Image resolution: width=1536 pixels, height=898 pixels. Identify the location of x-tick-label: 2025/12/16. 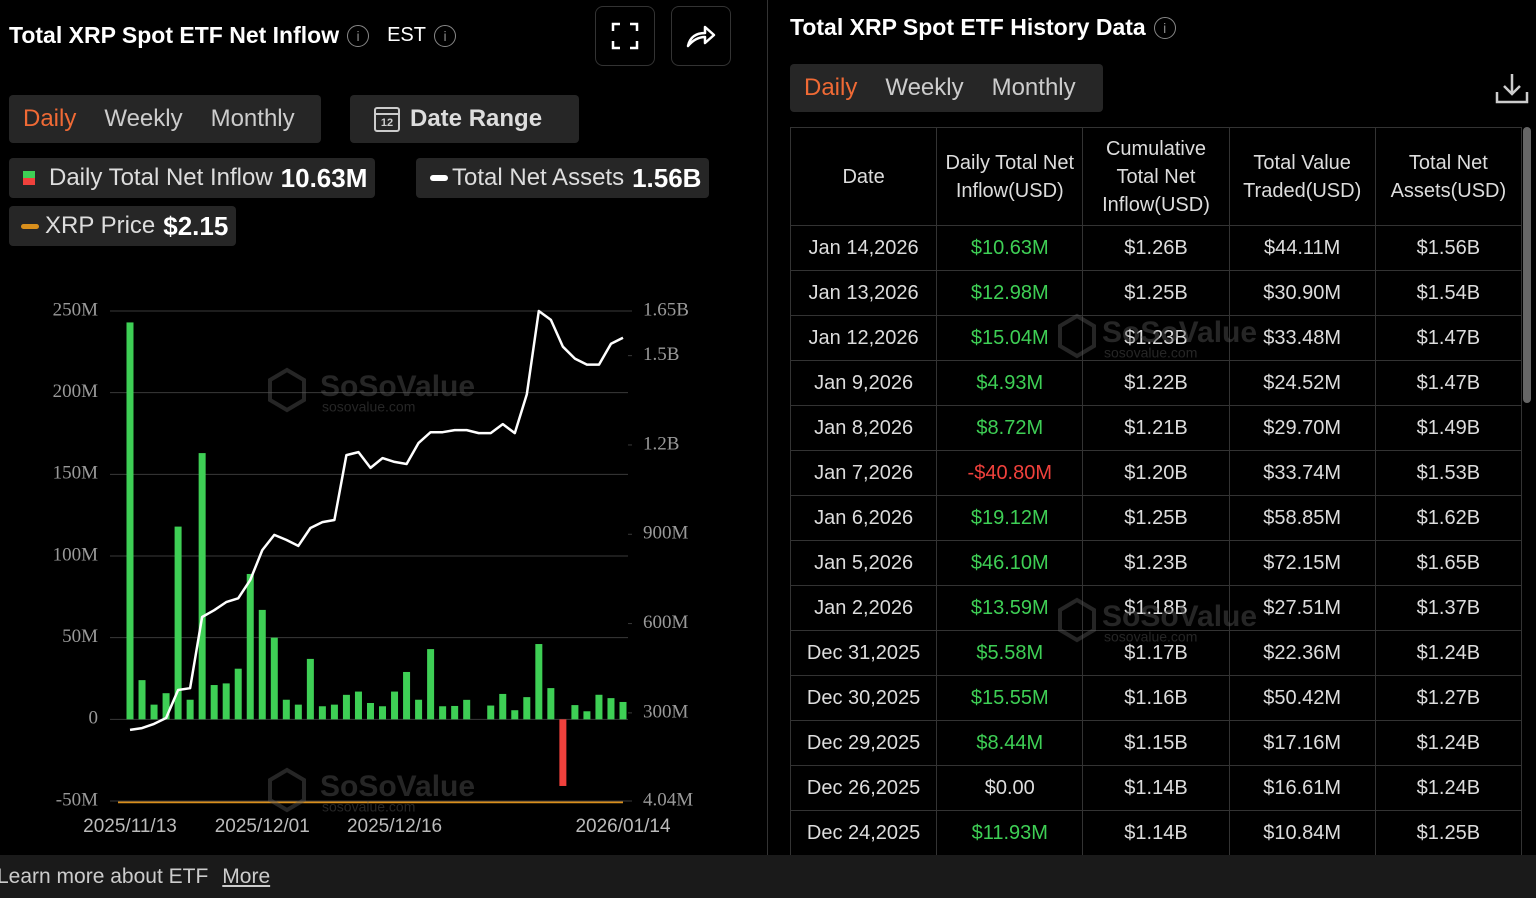
(394, 826).